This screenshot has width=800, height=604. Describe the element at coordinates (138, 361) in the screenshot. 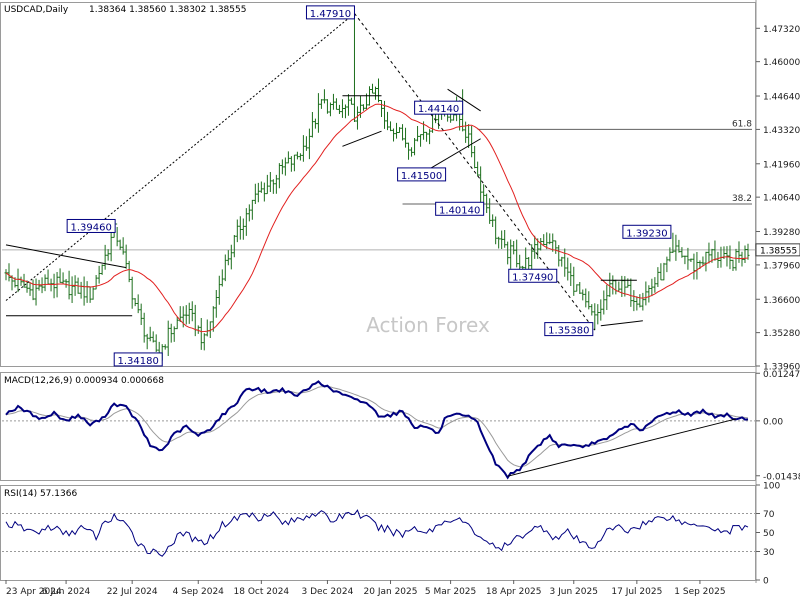

I see `price-label-text: 1.34180` at that location.